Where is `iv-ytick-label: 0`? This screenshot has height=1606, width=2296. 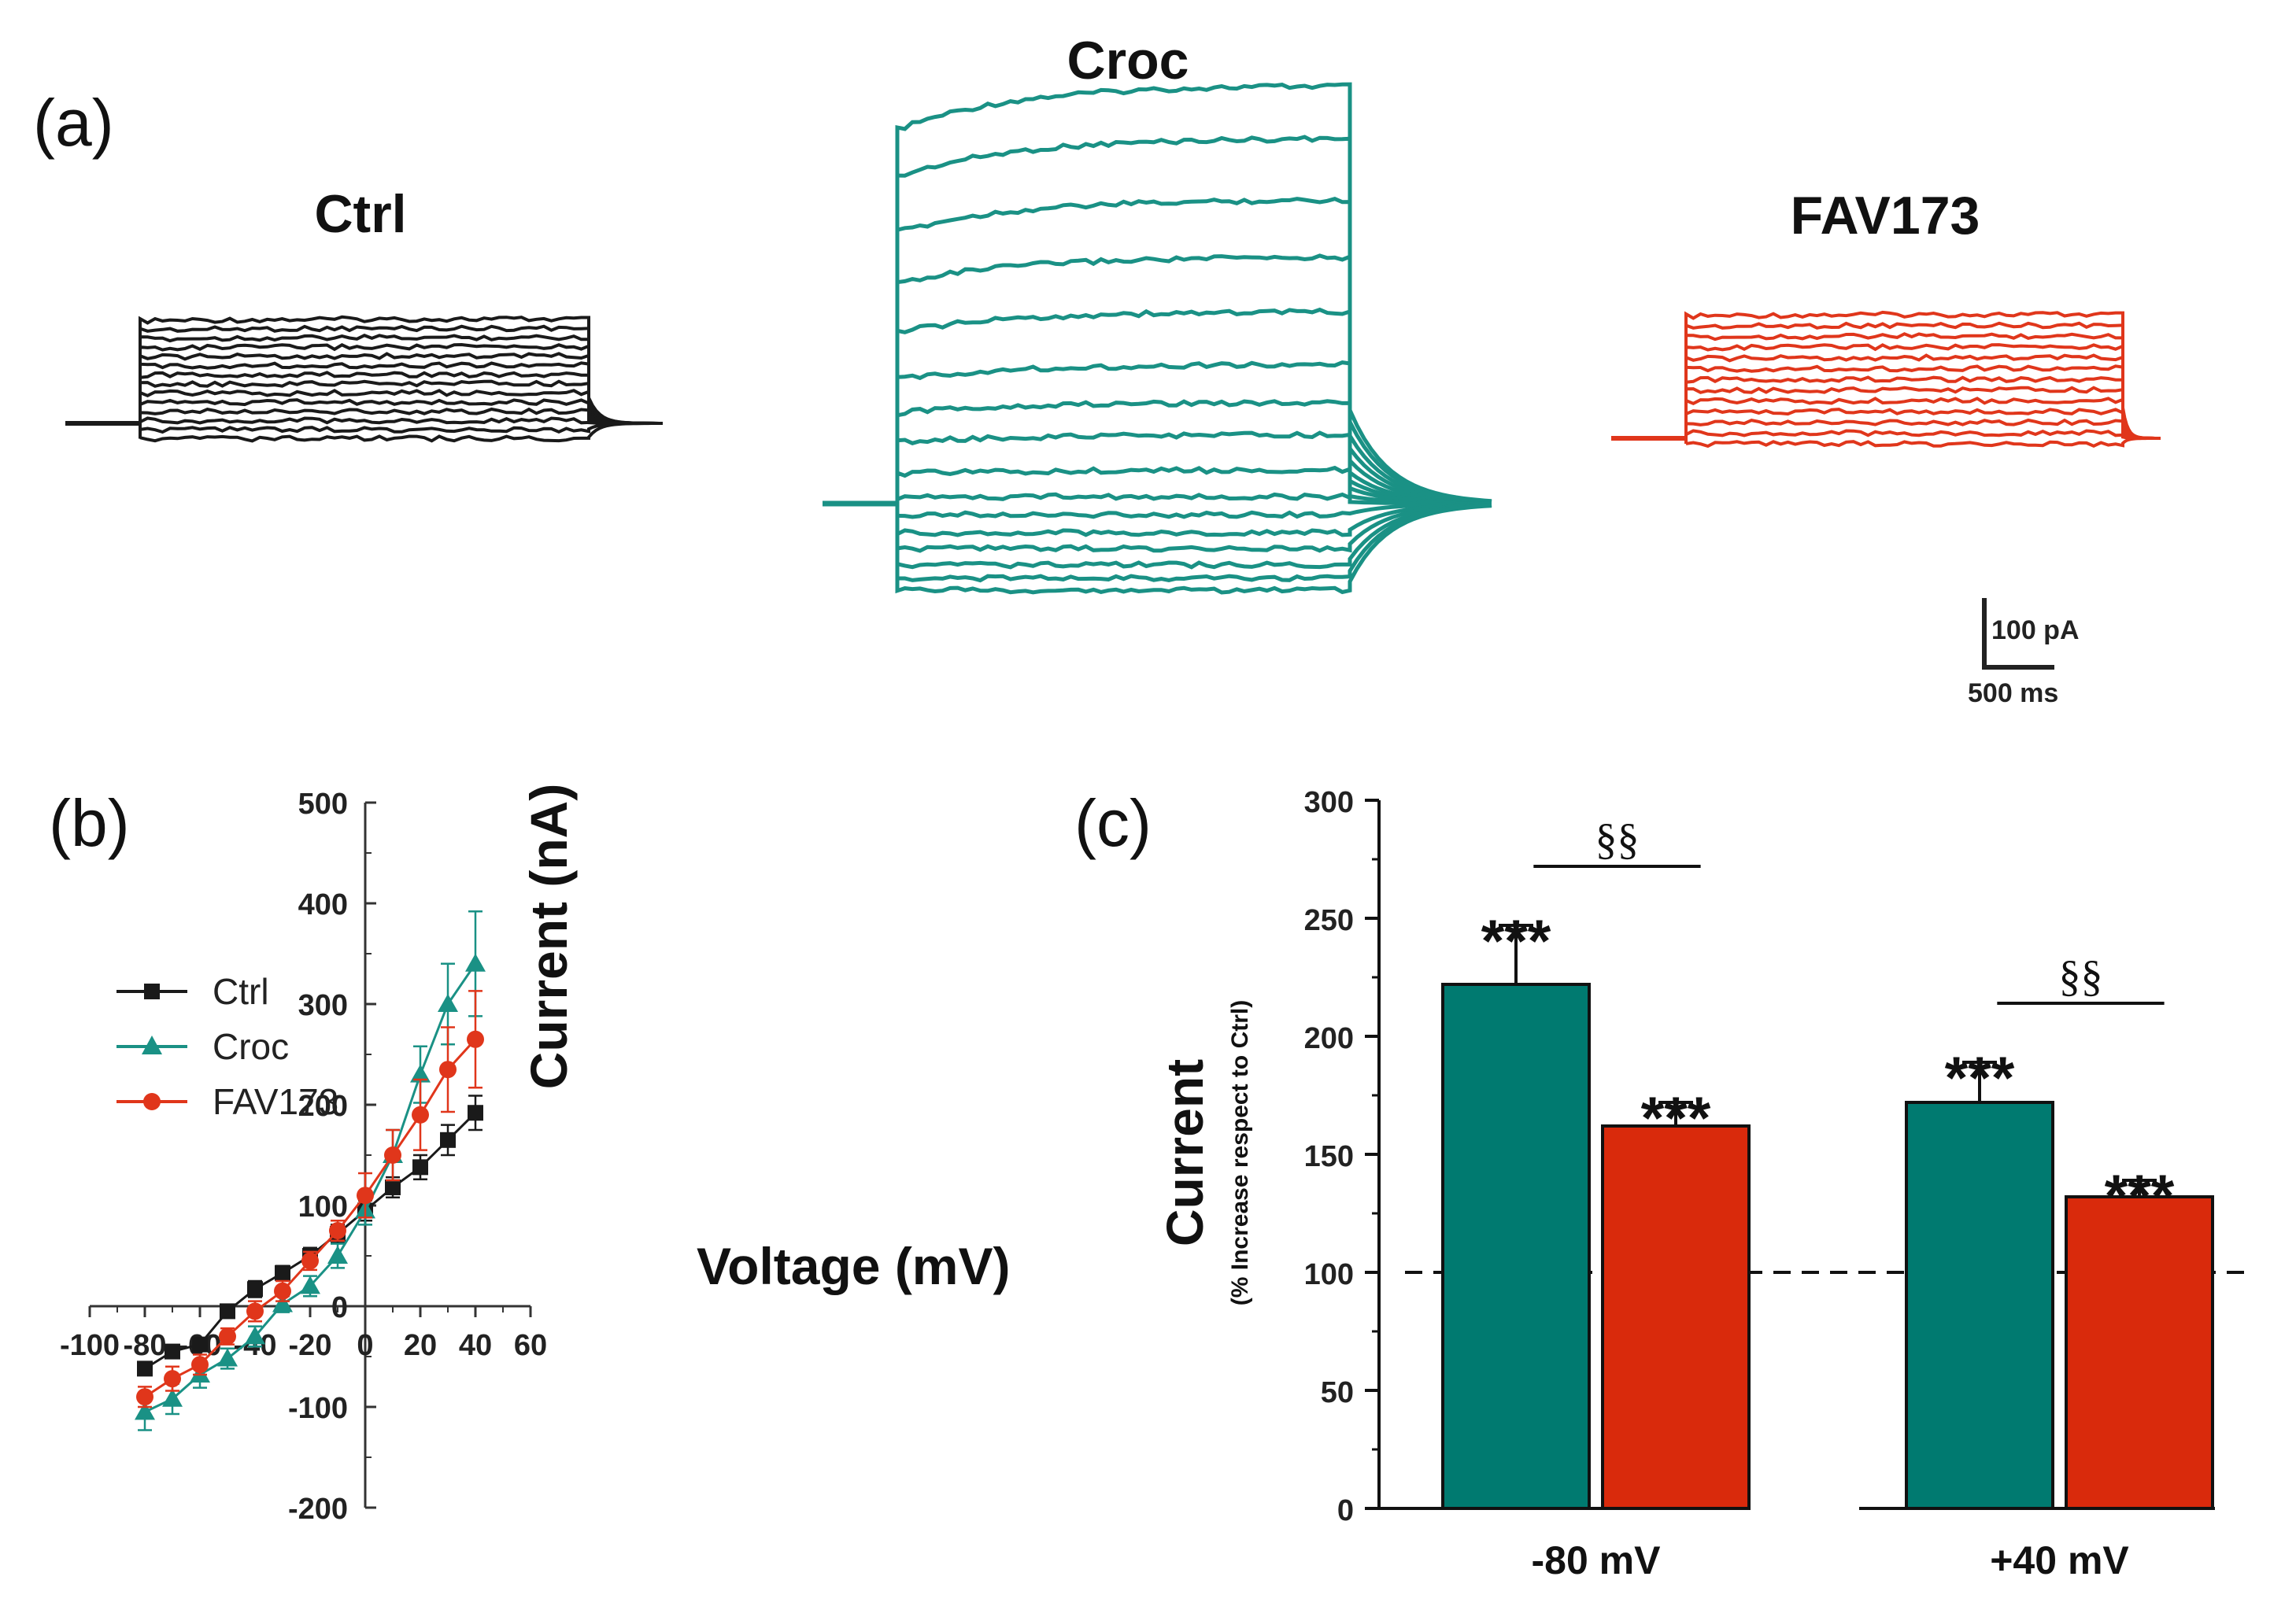 iv-ytick-label: 0 is located at coordinates (339, 1307).